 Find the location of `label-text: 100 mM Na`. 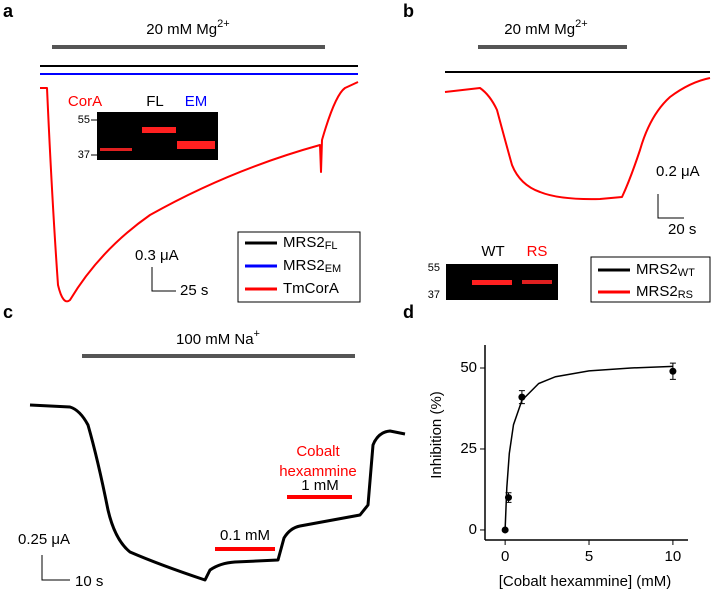

label-text: 100 mM Na is located at coordinates (215, 339).